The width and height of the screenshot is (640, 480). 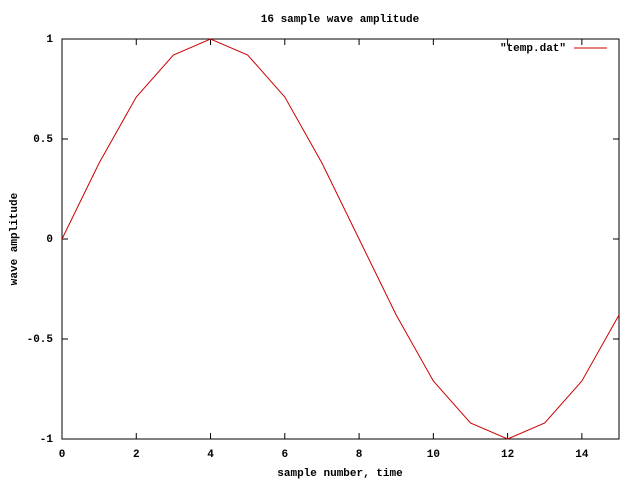 What do you see at coordinates (210, 455) in the screenshot?
I see `x-tick-label: 4` at bounding box center [210, 455].